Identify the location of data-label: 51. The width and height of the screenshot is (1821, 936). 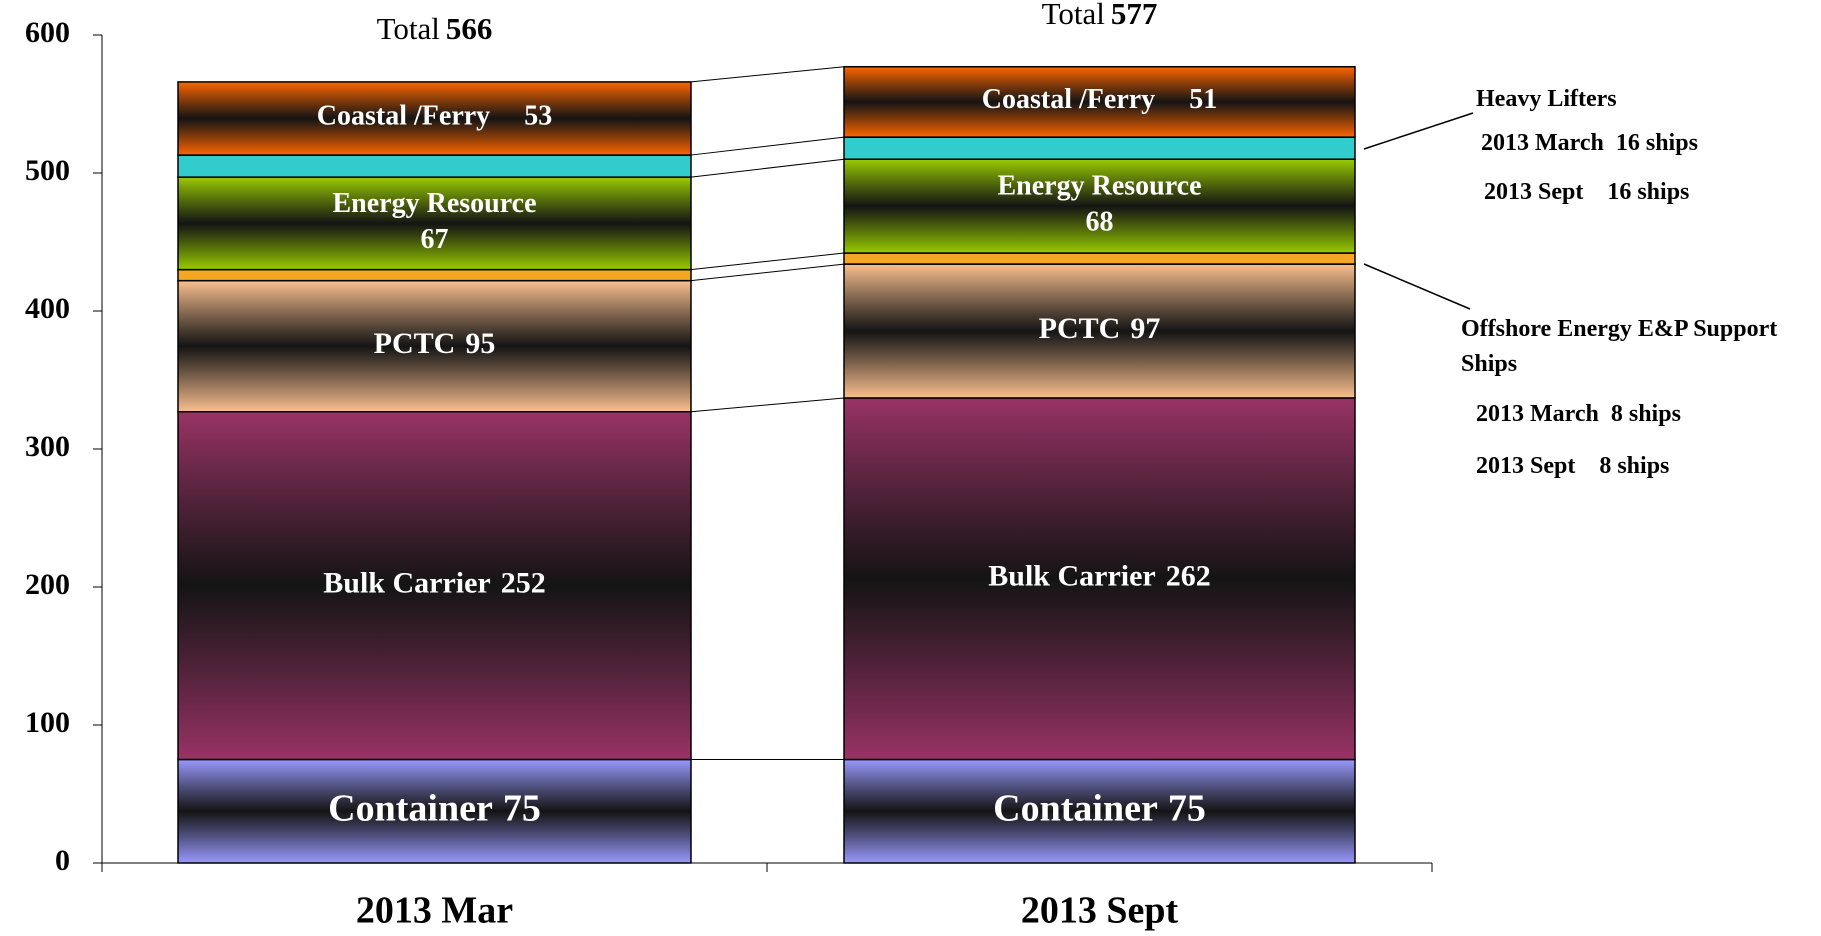
(1203, 99).